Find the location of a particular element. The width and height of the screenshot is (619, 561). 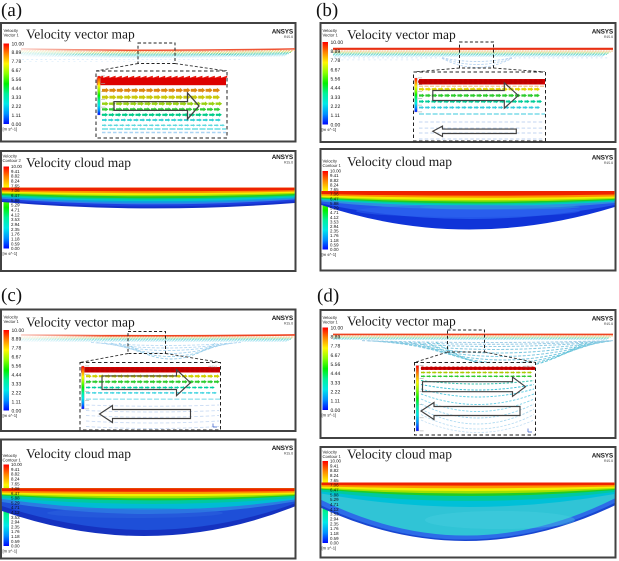

svg-text: 6.47 is located at coordinates (15, 493).